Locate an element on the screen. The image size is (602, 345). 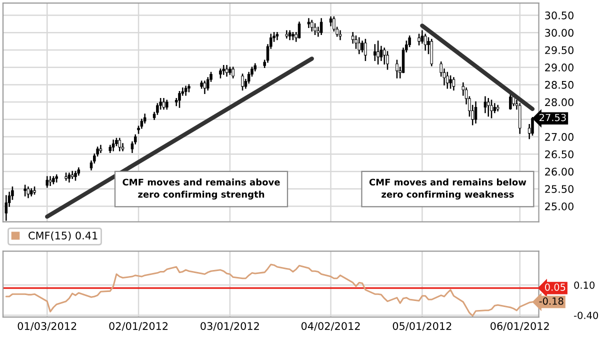
x-tick-label: 04/02/2012 is located at coordinates (330, 326).